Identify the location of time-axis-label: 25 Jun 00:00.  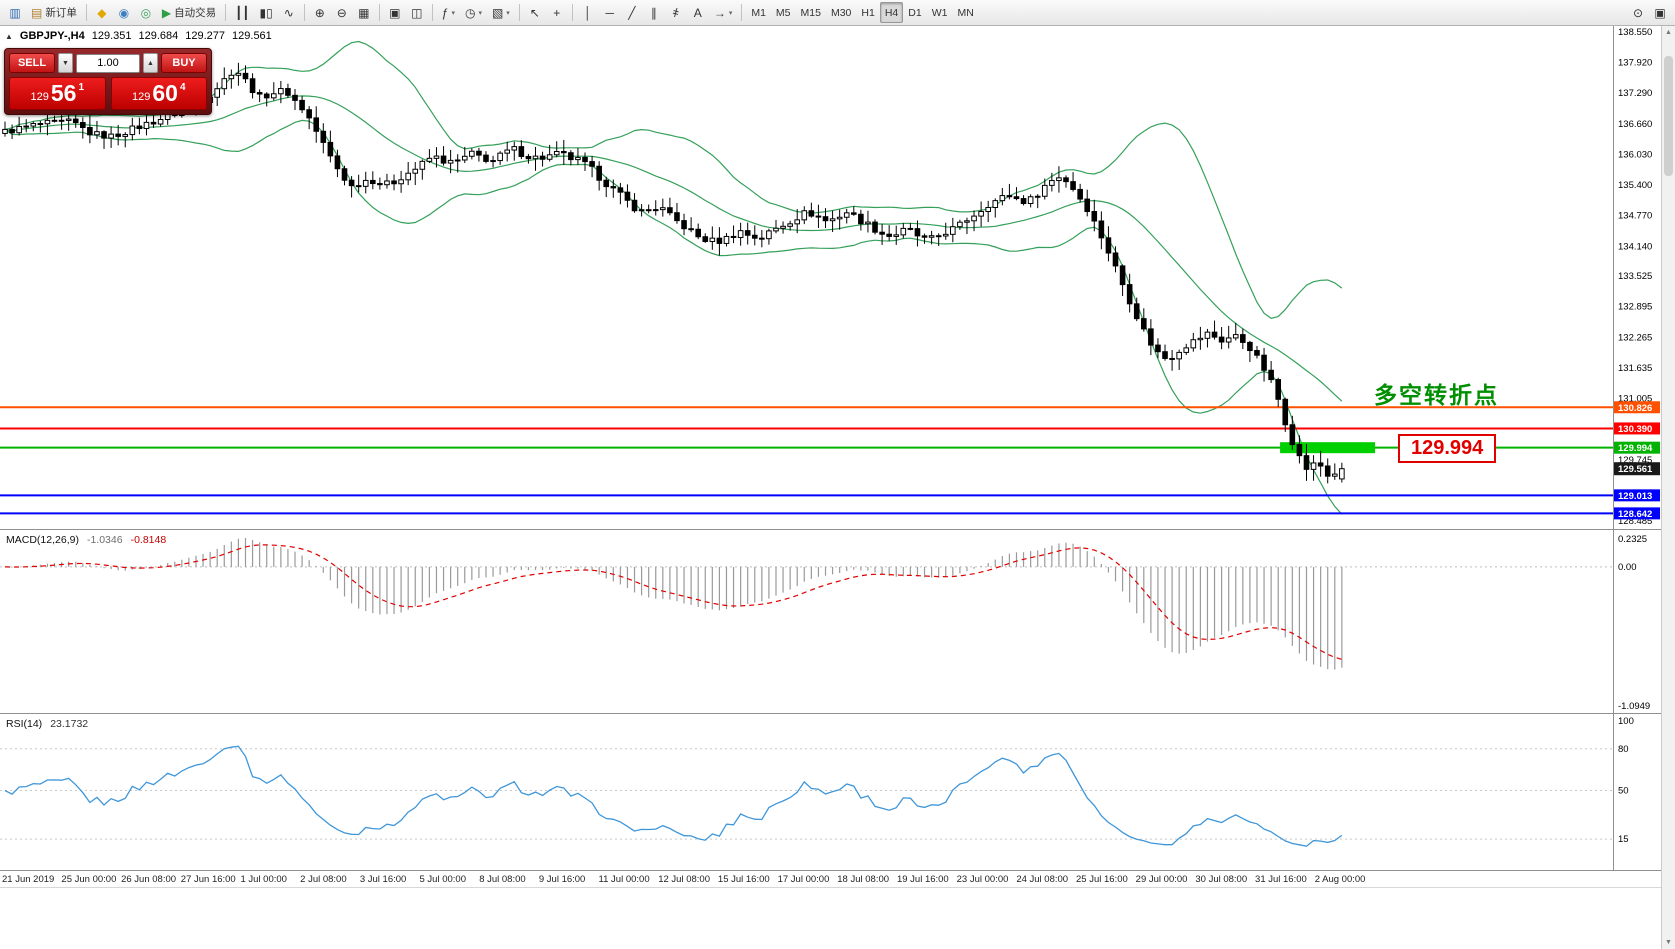
(89, 879).